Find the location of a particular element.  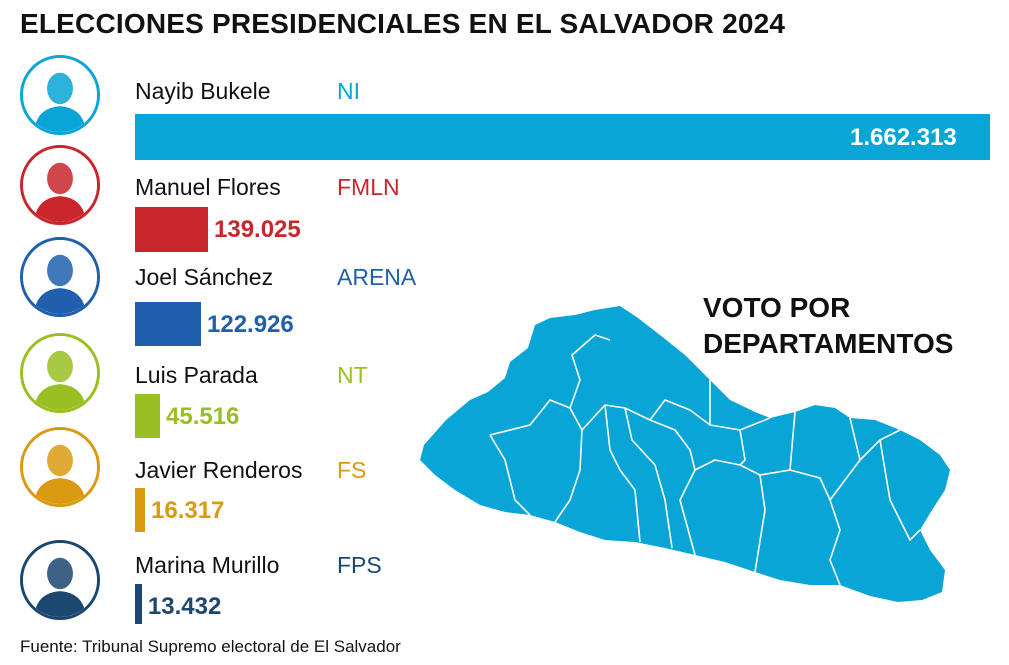

vote-value-label: 13.432 is located at coordinates (184, 606).